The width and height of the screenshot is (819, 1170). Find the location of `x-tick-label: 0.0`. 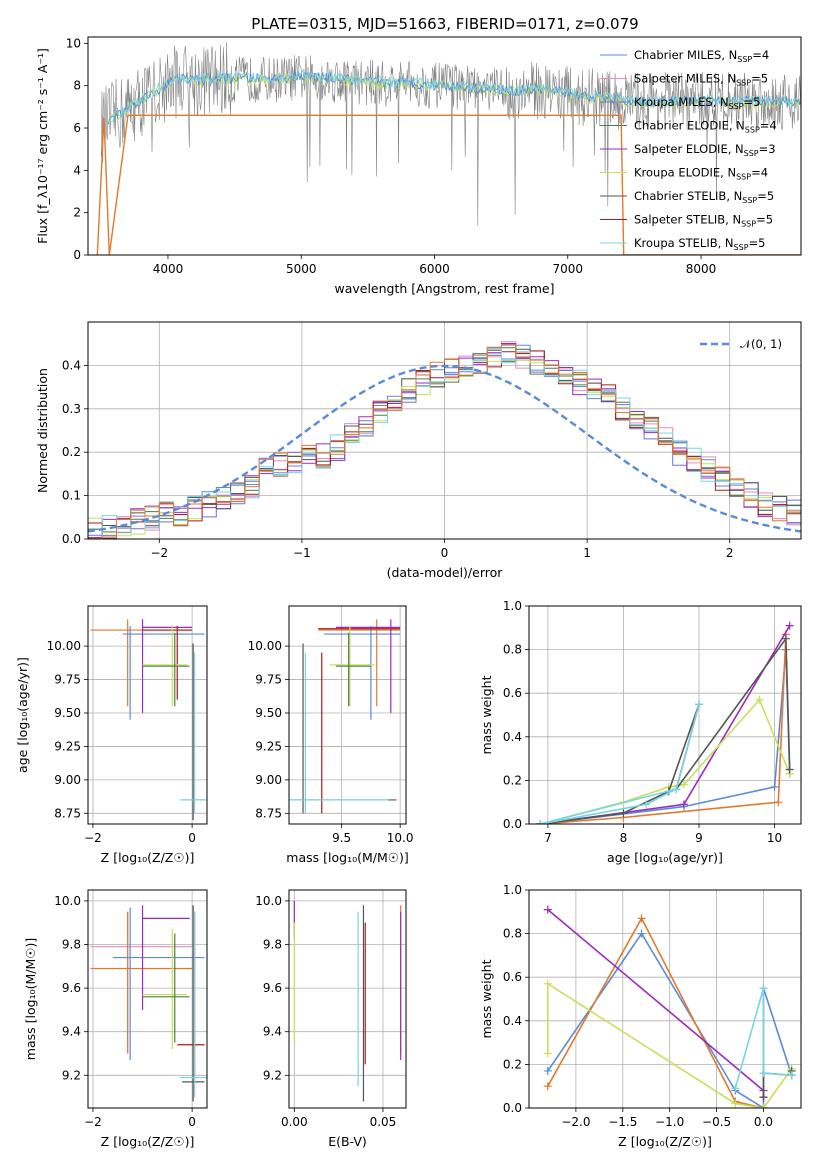

x-tick-label: 0.0 is located at coordinates (763, 1122).